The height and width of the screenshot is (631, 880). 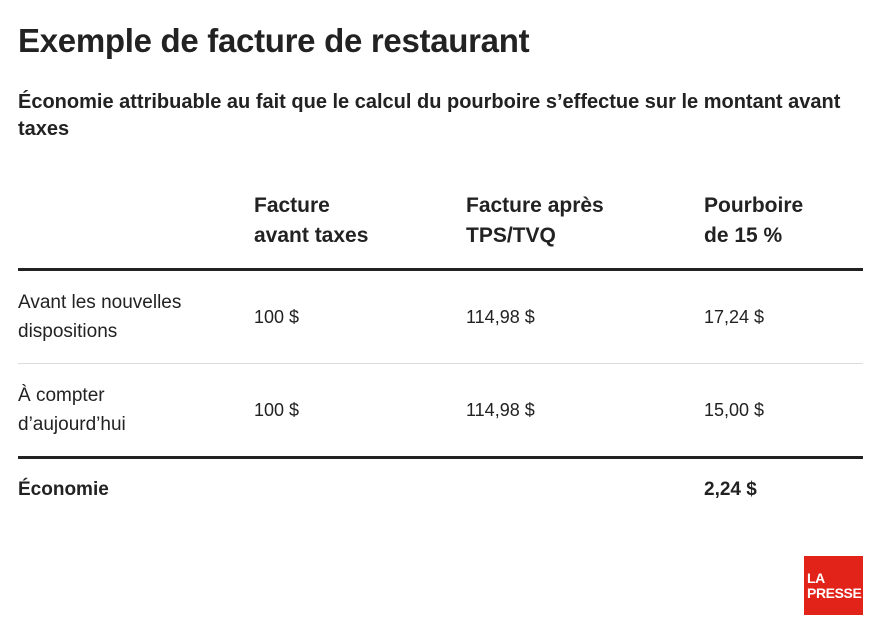 What do you see at coordinates (100, 317) in the screenshot?
I see `row-label: Avant les nouvelles dispositions` at bounding box center [100, 317].